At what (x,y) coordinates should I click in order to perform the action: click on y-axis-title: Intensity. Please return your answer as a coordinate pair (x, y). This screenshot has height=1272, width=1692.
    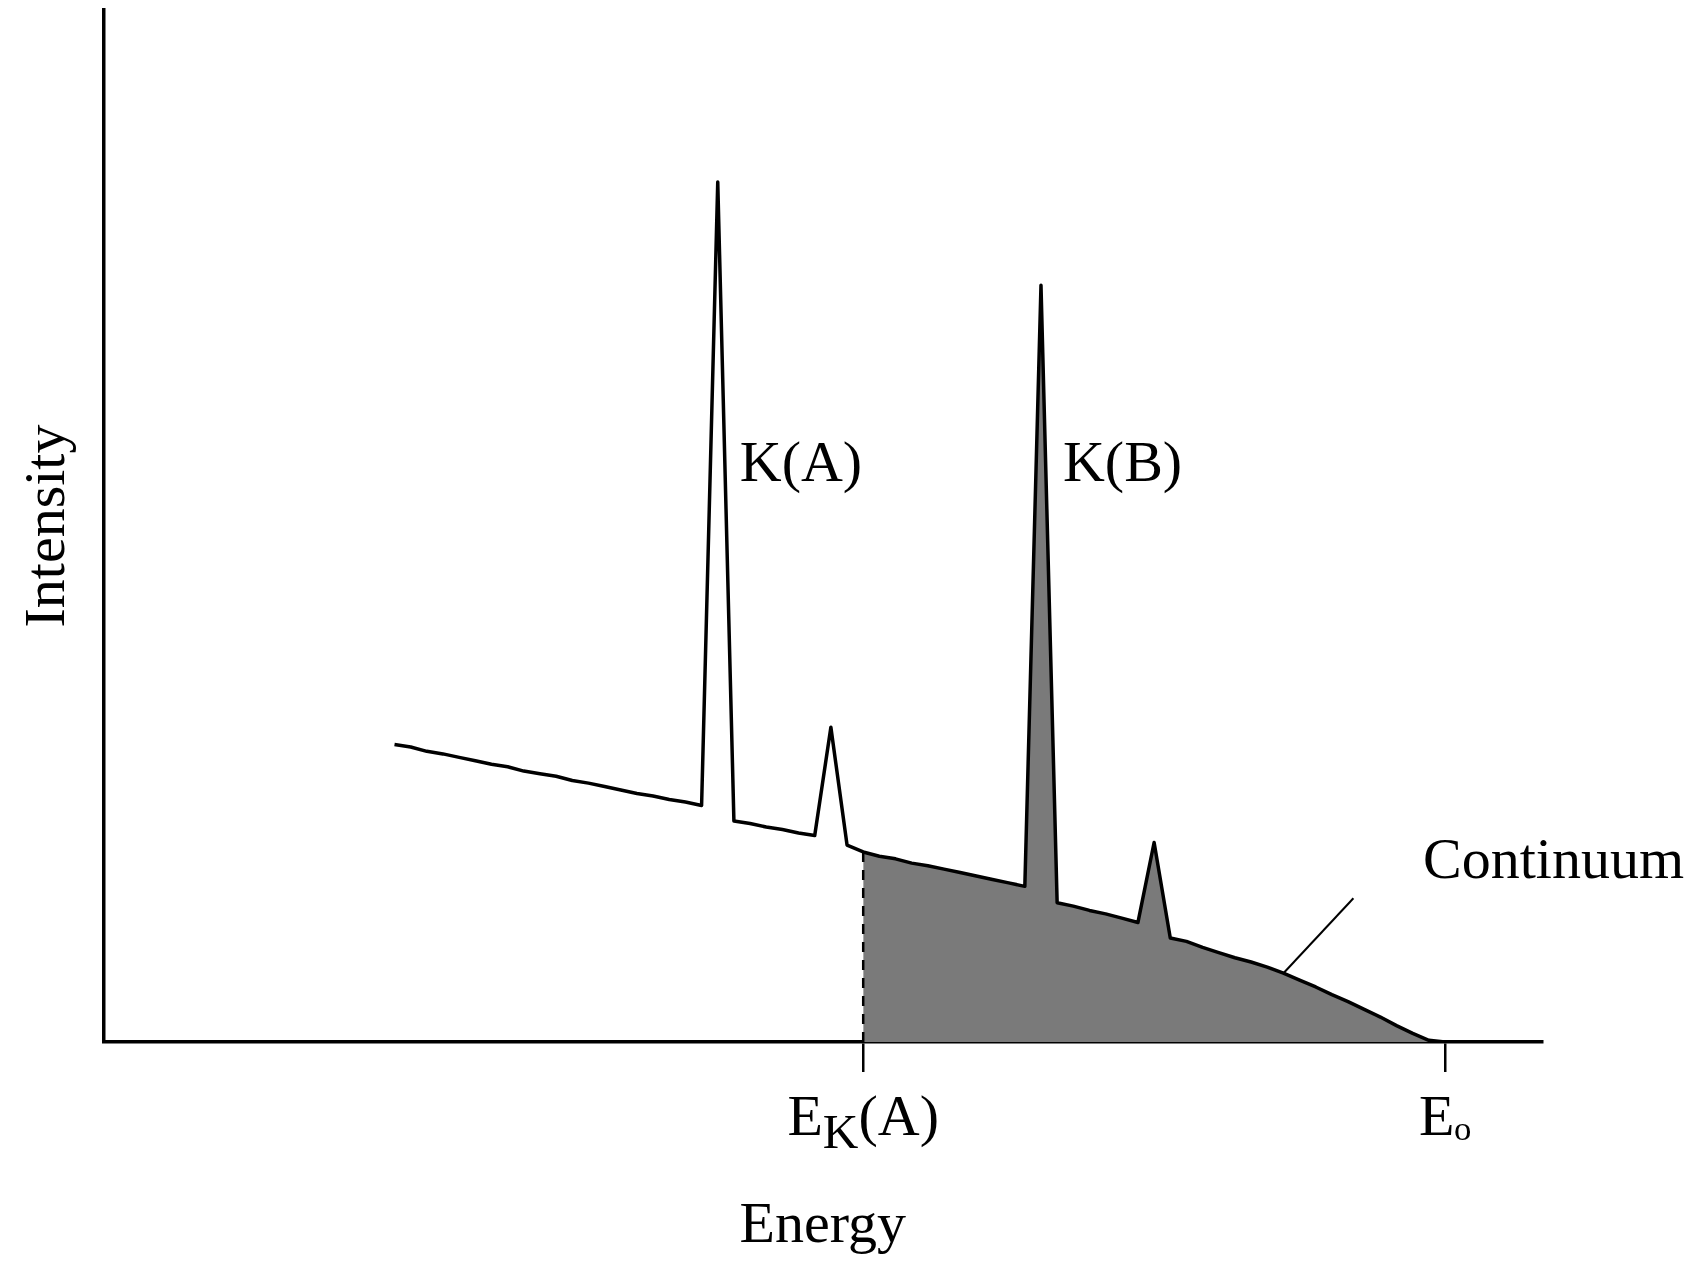
    Looking at the image, I should click on (45, 526).